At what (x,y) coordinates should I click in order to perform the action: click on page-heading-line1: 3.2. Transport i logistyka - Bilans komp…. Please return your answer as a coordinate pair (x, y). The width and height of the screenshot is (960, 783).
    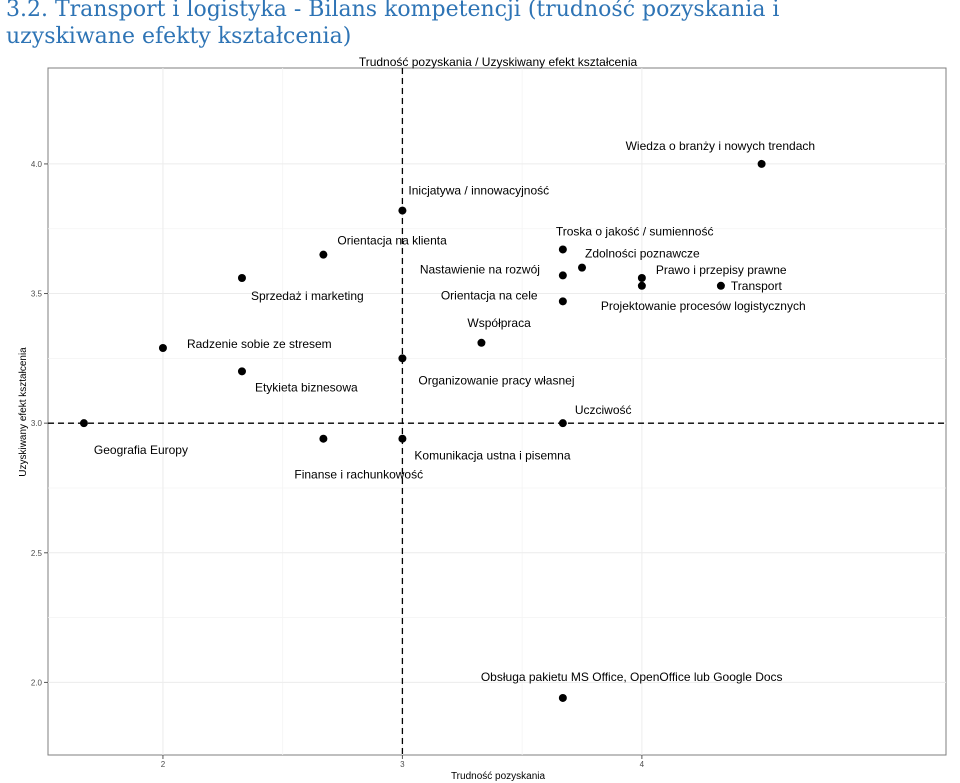
    Looking at the image, I should click on (393, 11).